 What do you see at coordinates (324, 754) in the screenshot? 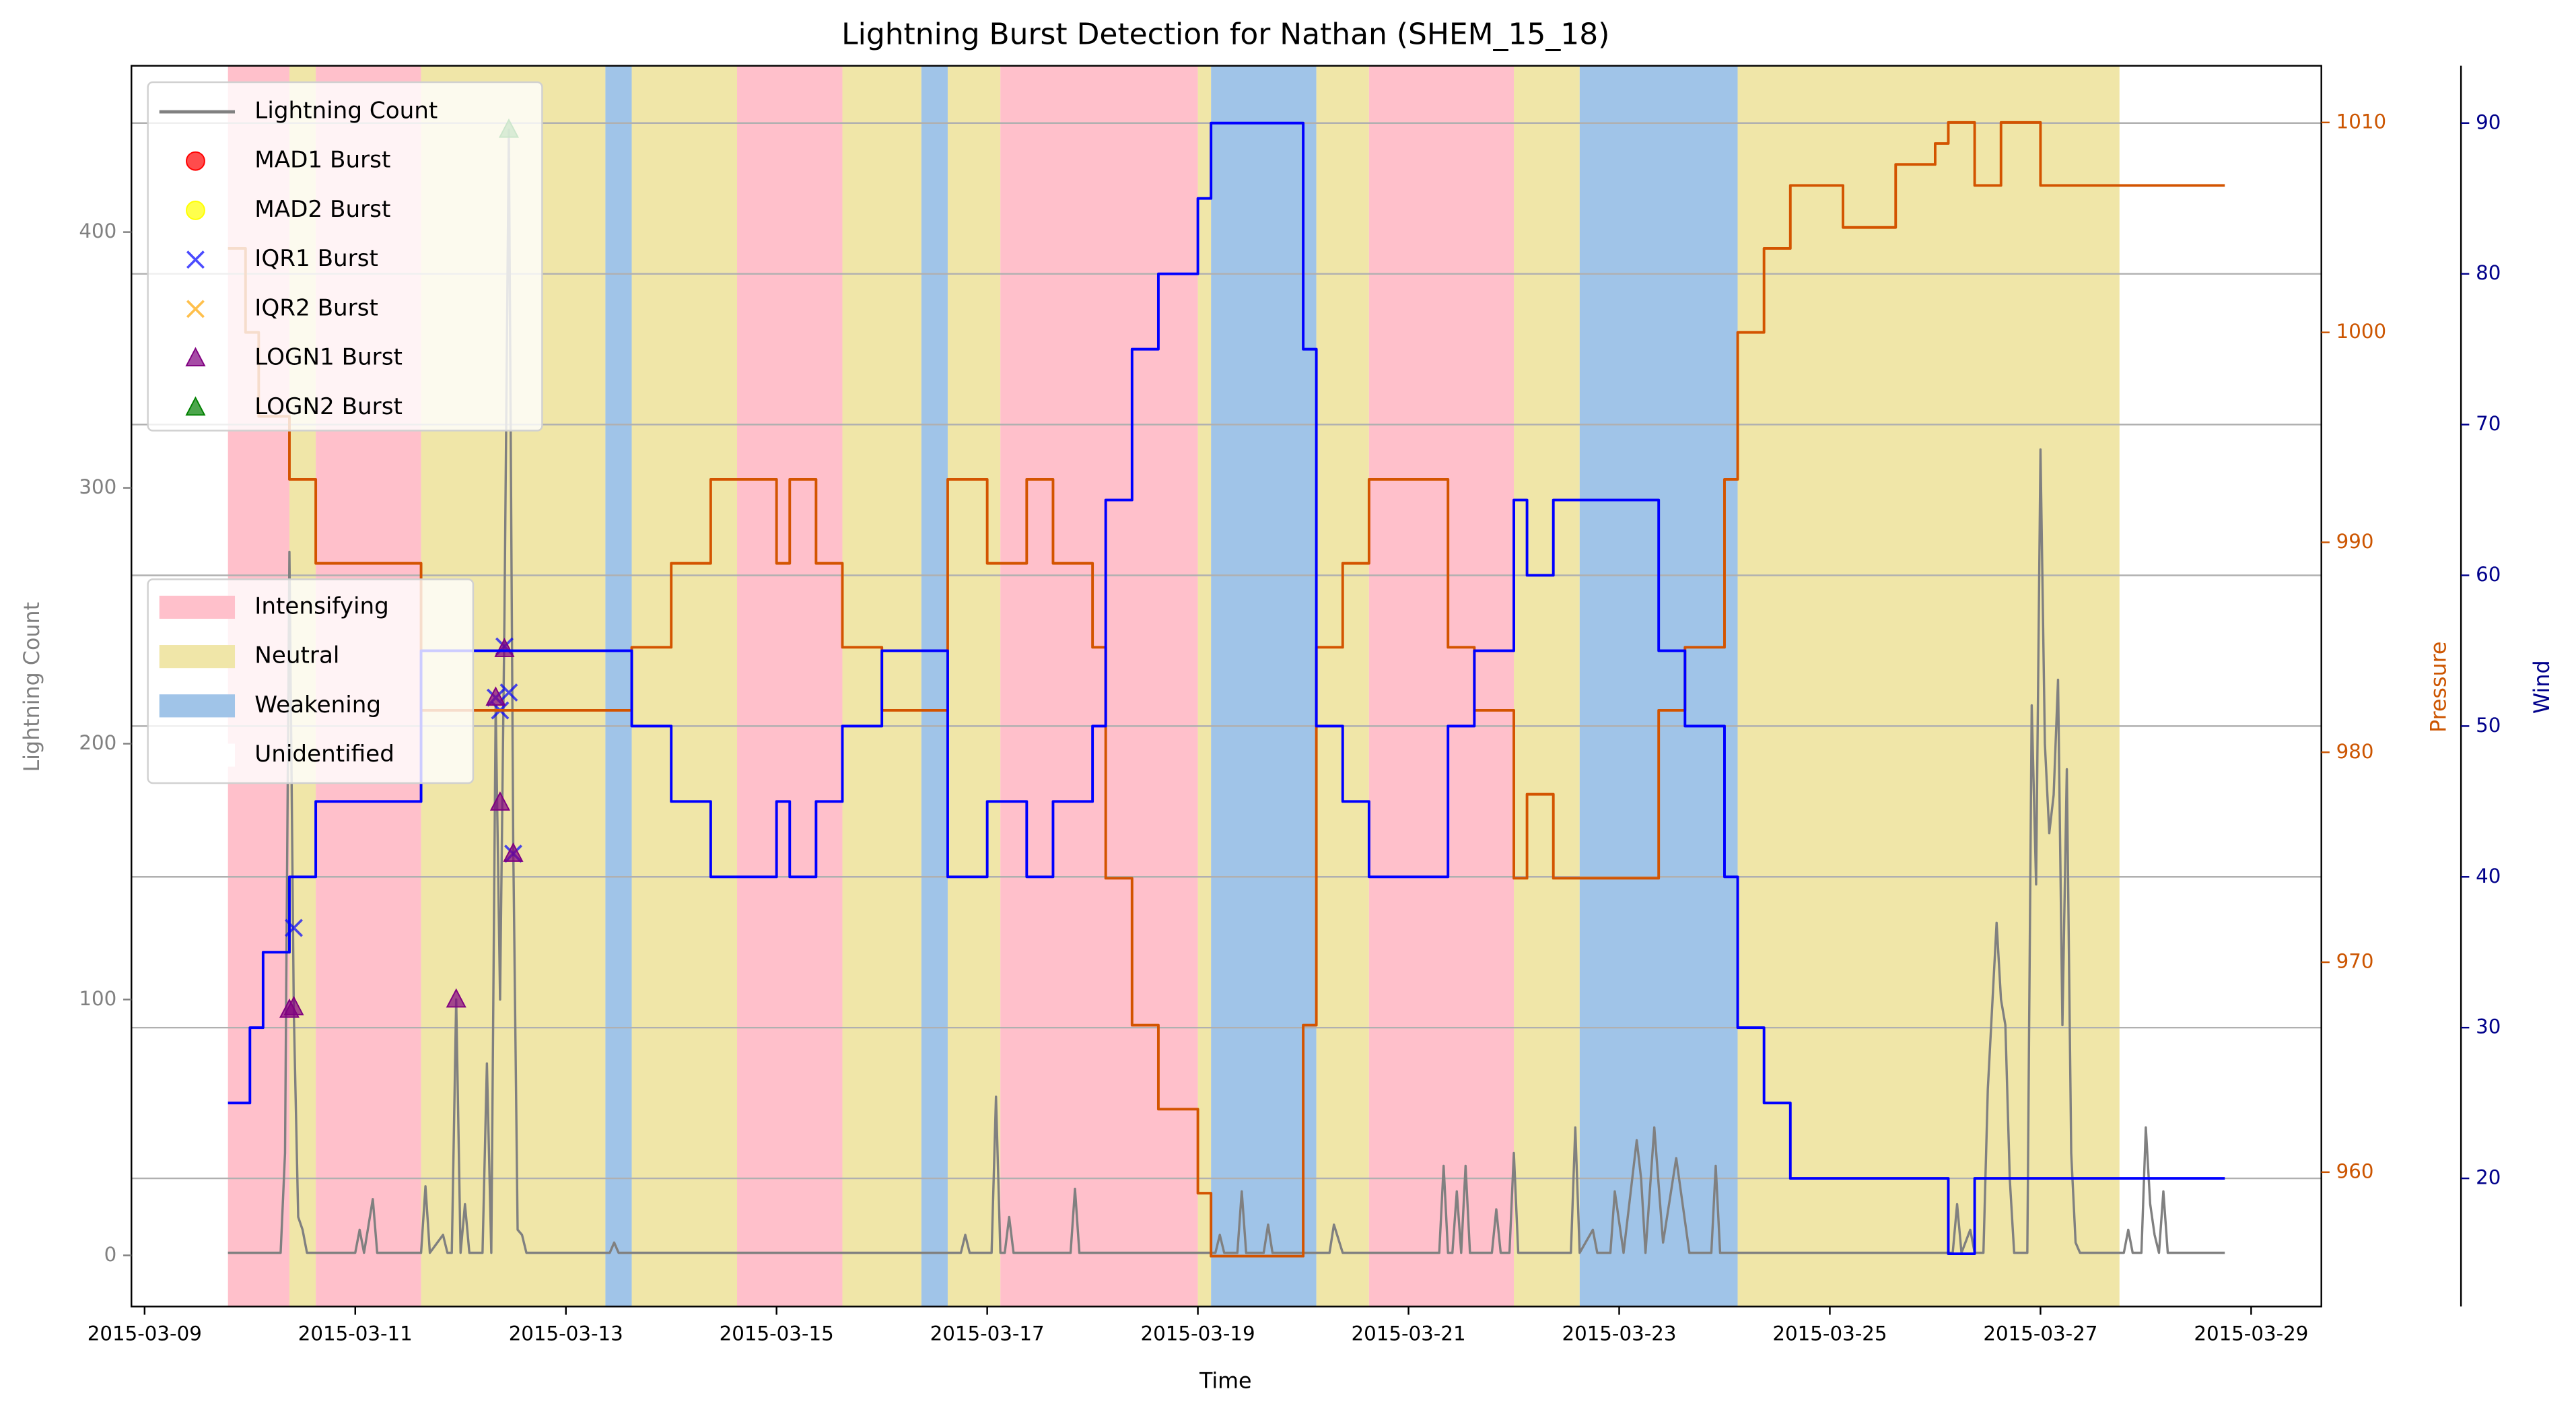
I see `legend-label: Unidentified` at bounding box center [324, 754].